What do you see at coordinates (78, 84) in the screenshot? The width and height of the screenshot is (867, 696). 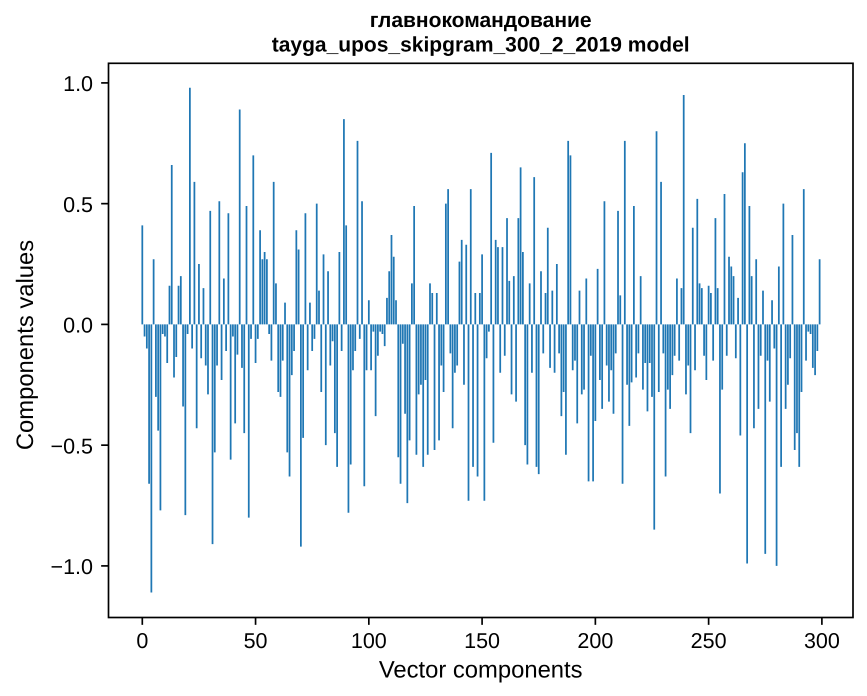 I see `svg-text: 1.0` at bounding box center [78, 84].